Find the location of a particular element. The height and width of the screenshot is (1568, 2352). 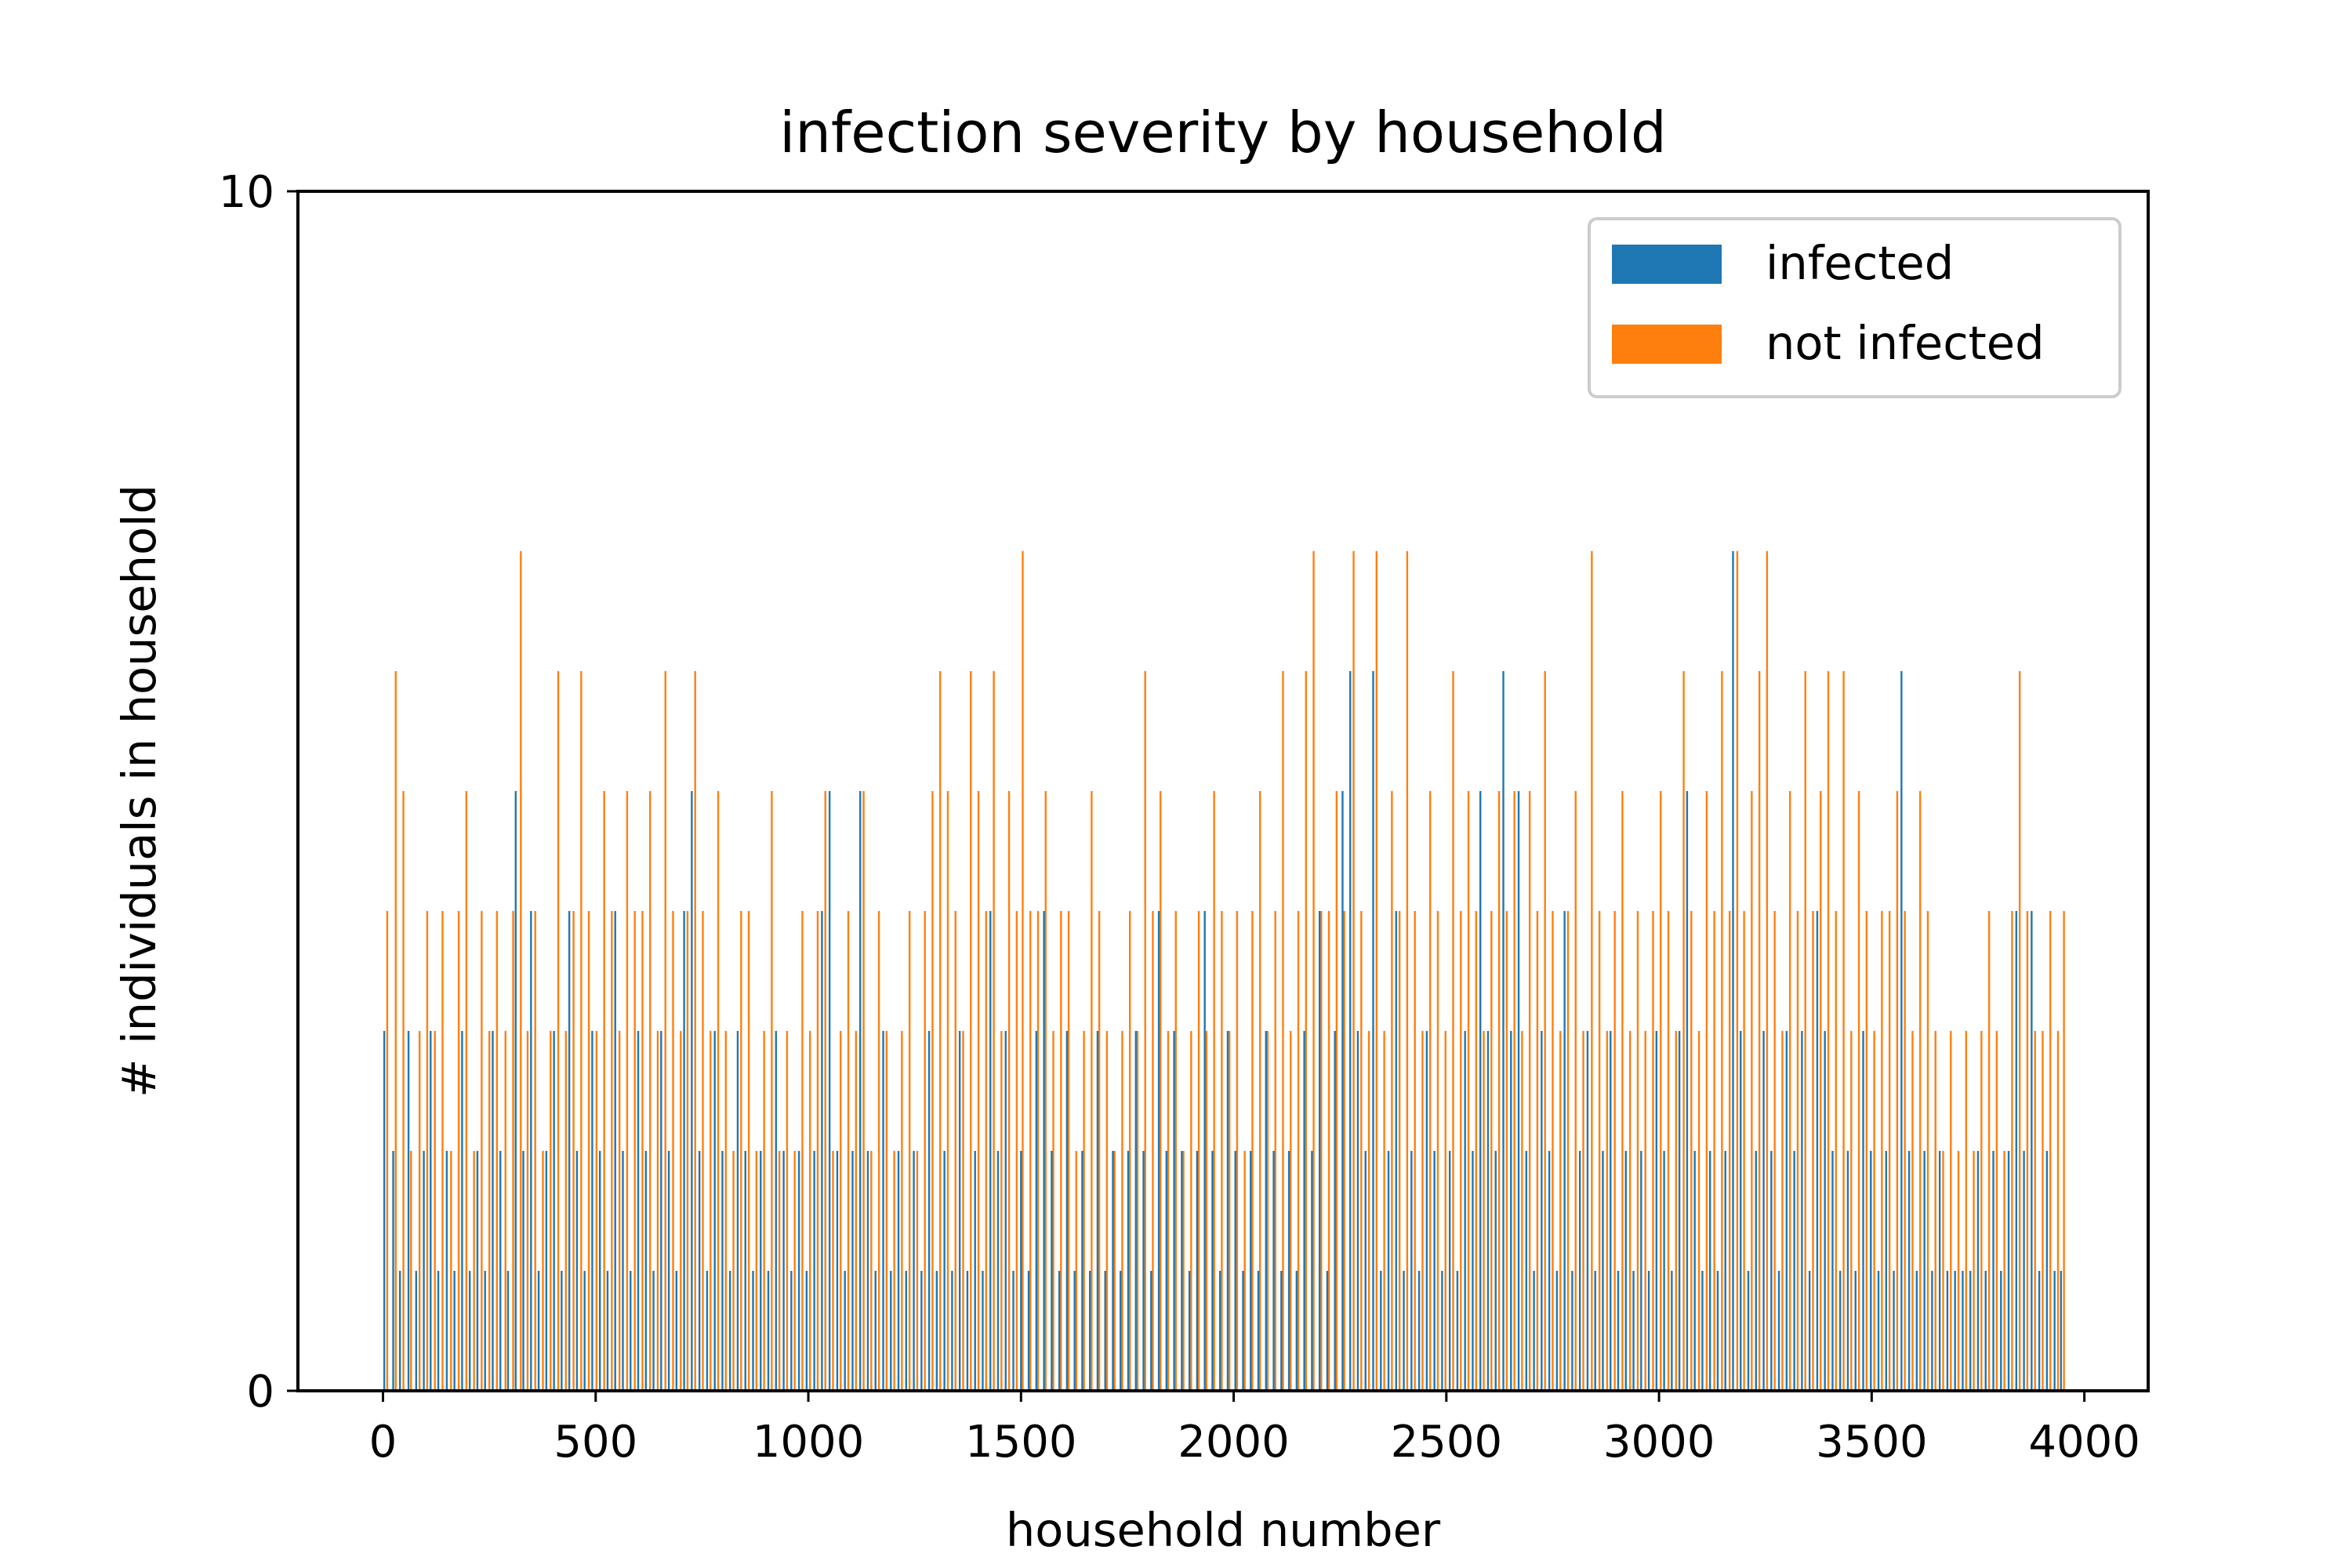

legend-label-not-infected: not infected is located at coordinates (1905, 343).